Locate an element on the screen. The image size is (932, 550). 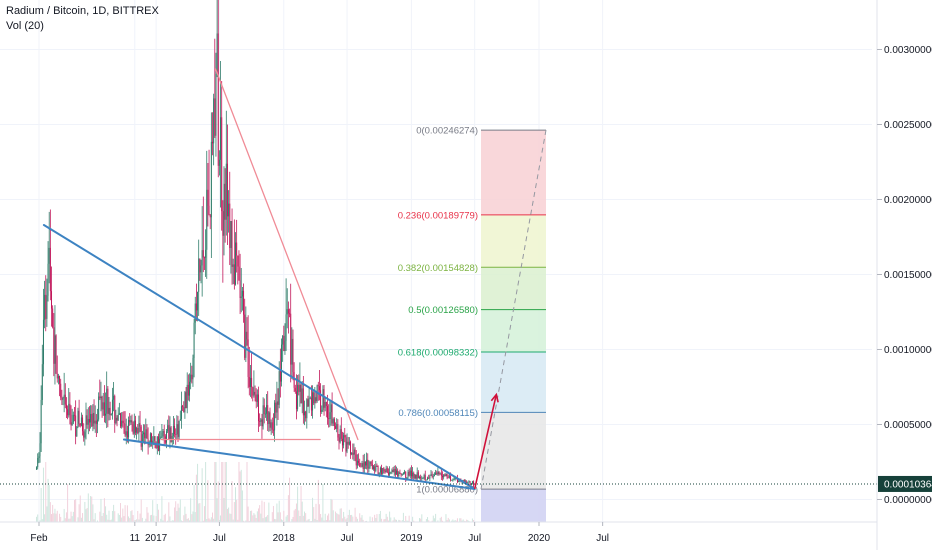
wedge-lower-line is located at coordinates (299, 464).